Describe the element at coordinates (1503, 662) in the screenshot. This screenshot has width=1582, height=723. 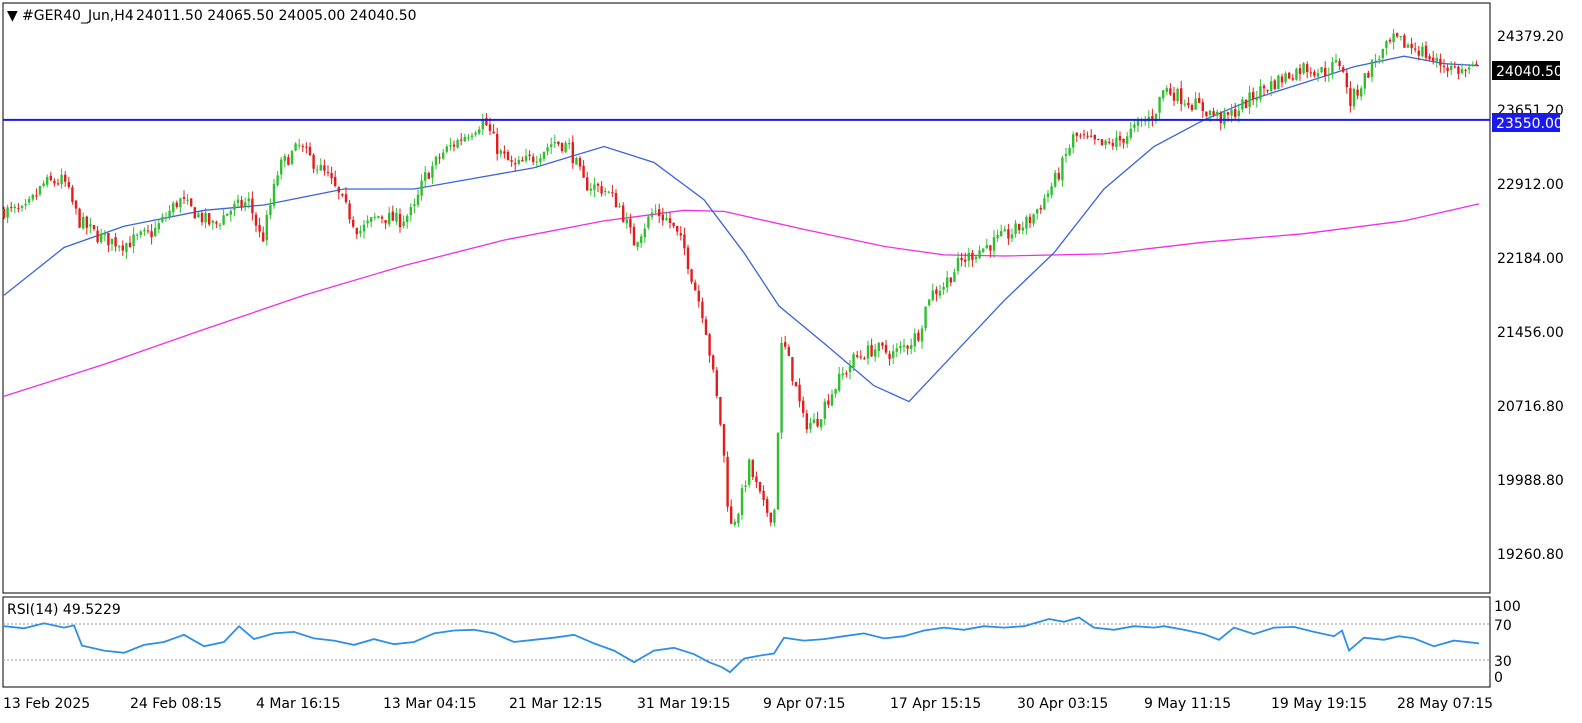
I see `rsi-level-label: 30` at that location.